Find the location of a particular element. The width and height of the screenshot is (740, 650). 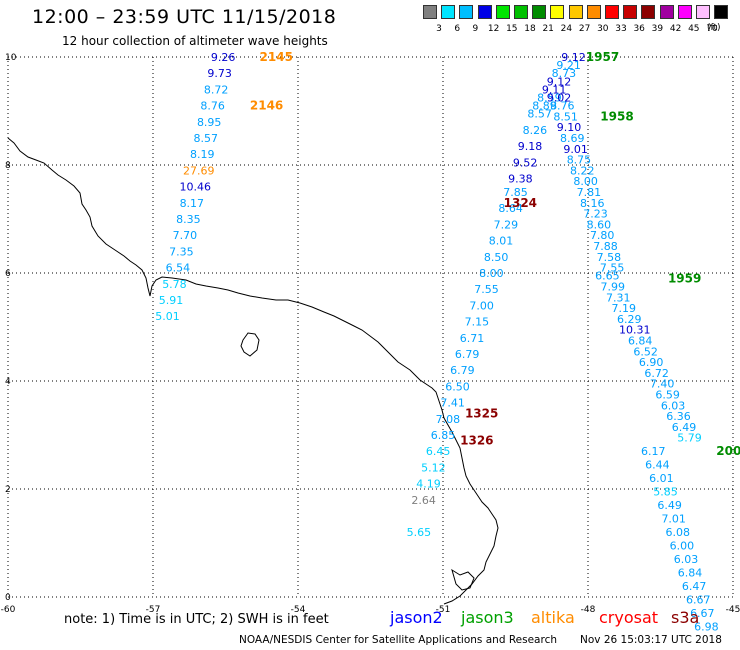

scale-label: 45 is located at coordinates (694, 29).